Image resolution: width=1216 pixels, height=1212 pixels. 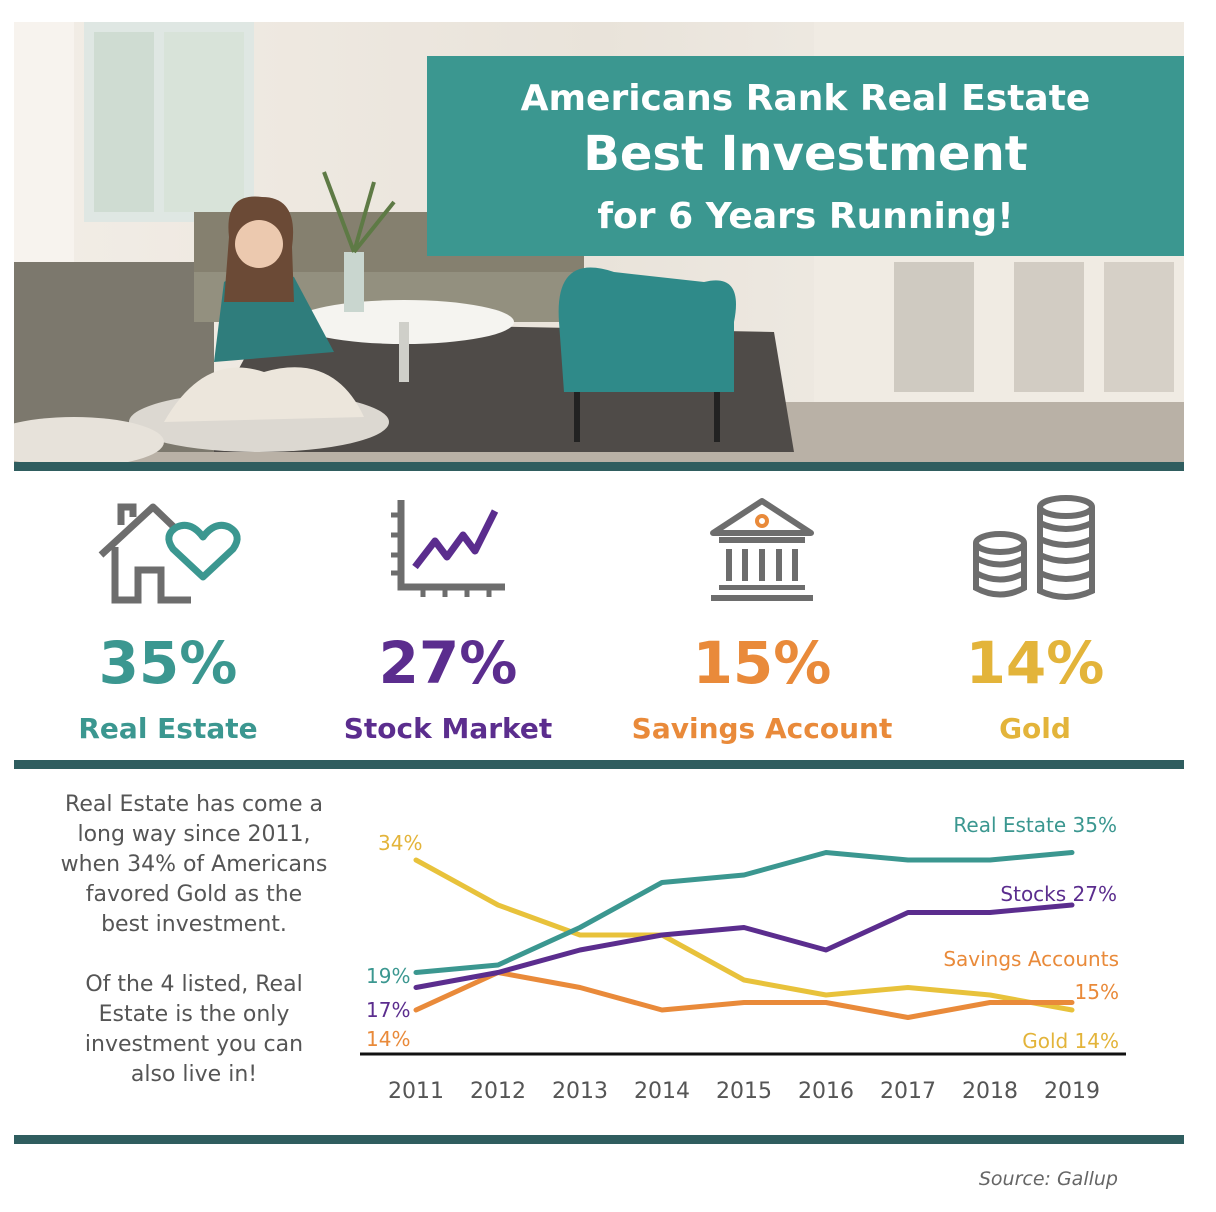 What do you see at coordinates (168, 663) in the screenshot?
I see `stat-pct-real-estate: 35%` at bounding box center [168, 663].